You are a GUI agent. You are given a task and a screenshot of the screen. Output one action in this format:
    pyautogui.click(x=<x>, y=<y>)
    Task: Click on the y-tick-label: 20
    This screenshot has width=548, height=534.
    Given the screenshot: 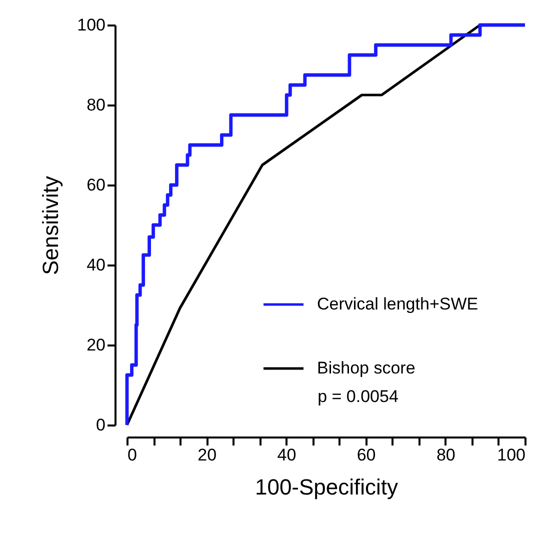 What is the action you would take?
    pyautogui.click(x=96, y=345)
    